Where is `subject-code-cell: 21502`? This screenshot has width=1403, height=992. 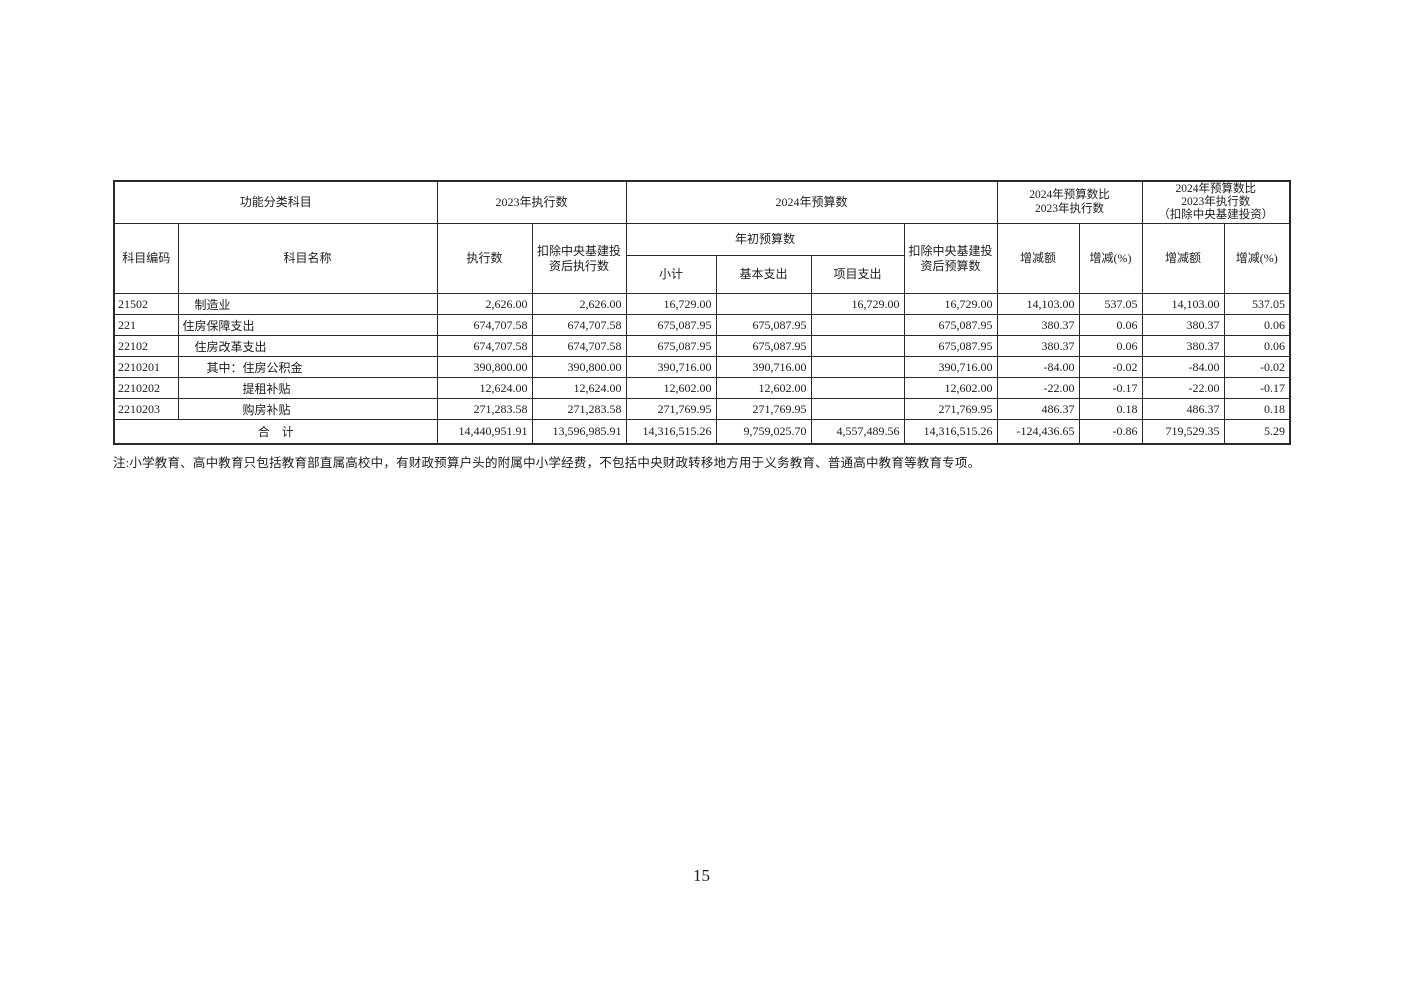 subject-code-cell: 21502 is located at coordinates (146, 304).